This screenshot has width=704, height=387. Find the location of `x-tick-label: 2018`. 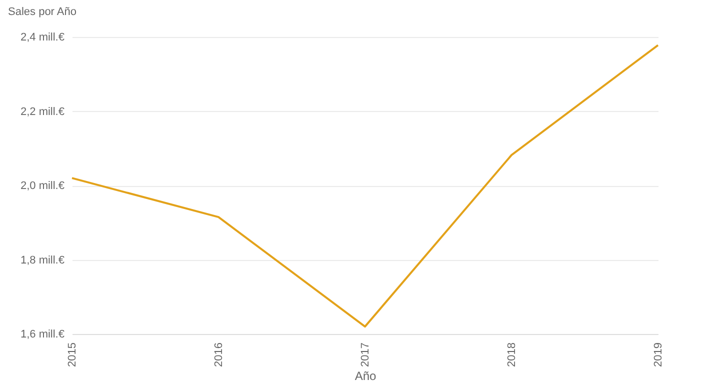

x-tick-label: 2018 is located at coordinates (512, 354).